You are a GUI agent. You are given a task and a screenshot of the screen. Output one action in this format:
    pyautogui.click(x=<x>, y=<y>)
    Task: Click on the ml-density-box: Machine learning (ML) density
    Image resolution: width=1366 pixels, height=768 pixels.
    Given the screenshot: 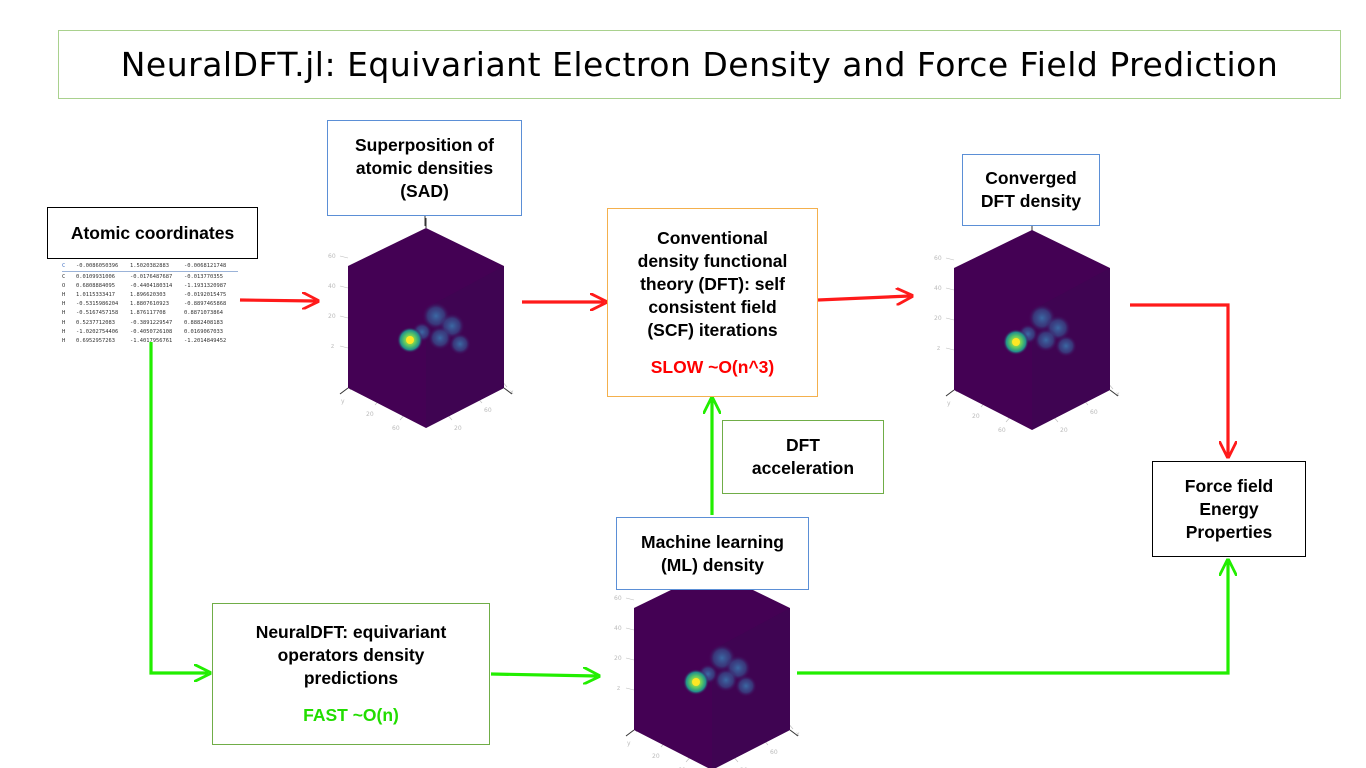 What is the action you would take?
    pyautogui.click(x=712, y=553)
    